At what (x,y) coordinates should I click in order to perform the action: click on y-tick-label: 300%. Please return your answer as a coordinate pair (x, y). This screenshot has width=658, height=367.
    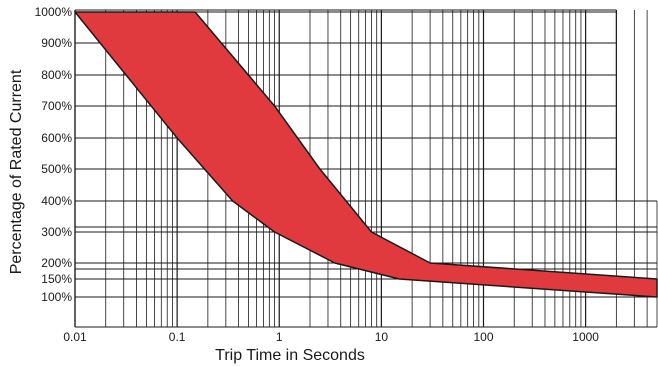
    Looking at the image, I should click on (56, 232).